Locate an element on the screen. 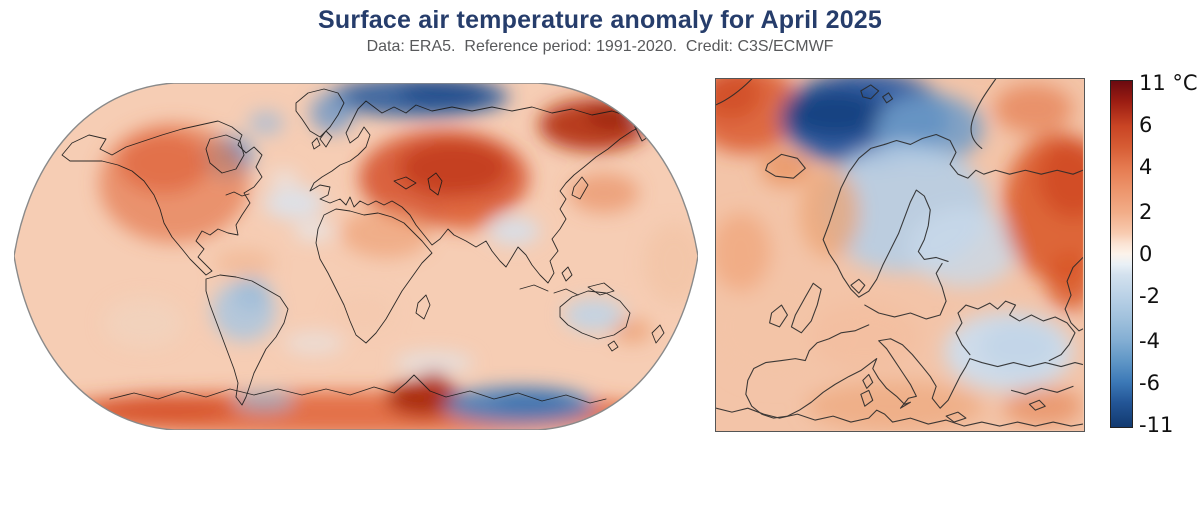 This screenshot has height=520, width=1200. colorbar-tick-max: 11 °C is located at coordinates (1168, 83).